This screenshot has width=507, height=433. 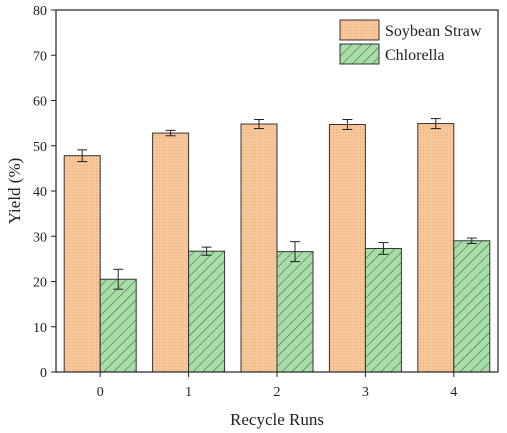 What do you see at coordinates (40, 11) in the screenshot?
I see `y-tick-label-80: 80` at bounding box center [40, 11].